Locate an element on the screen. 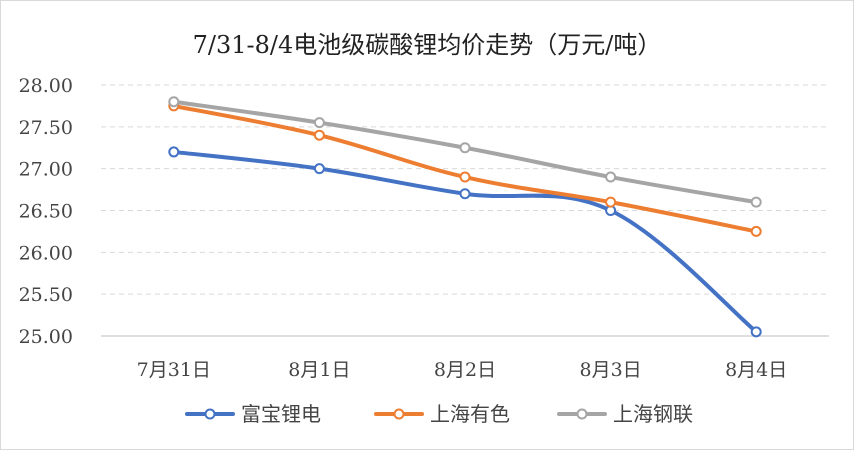  y-tick-label: 25.00 is located at coordinates (46, 337).